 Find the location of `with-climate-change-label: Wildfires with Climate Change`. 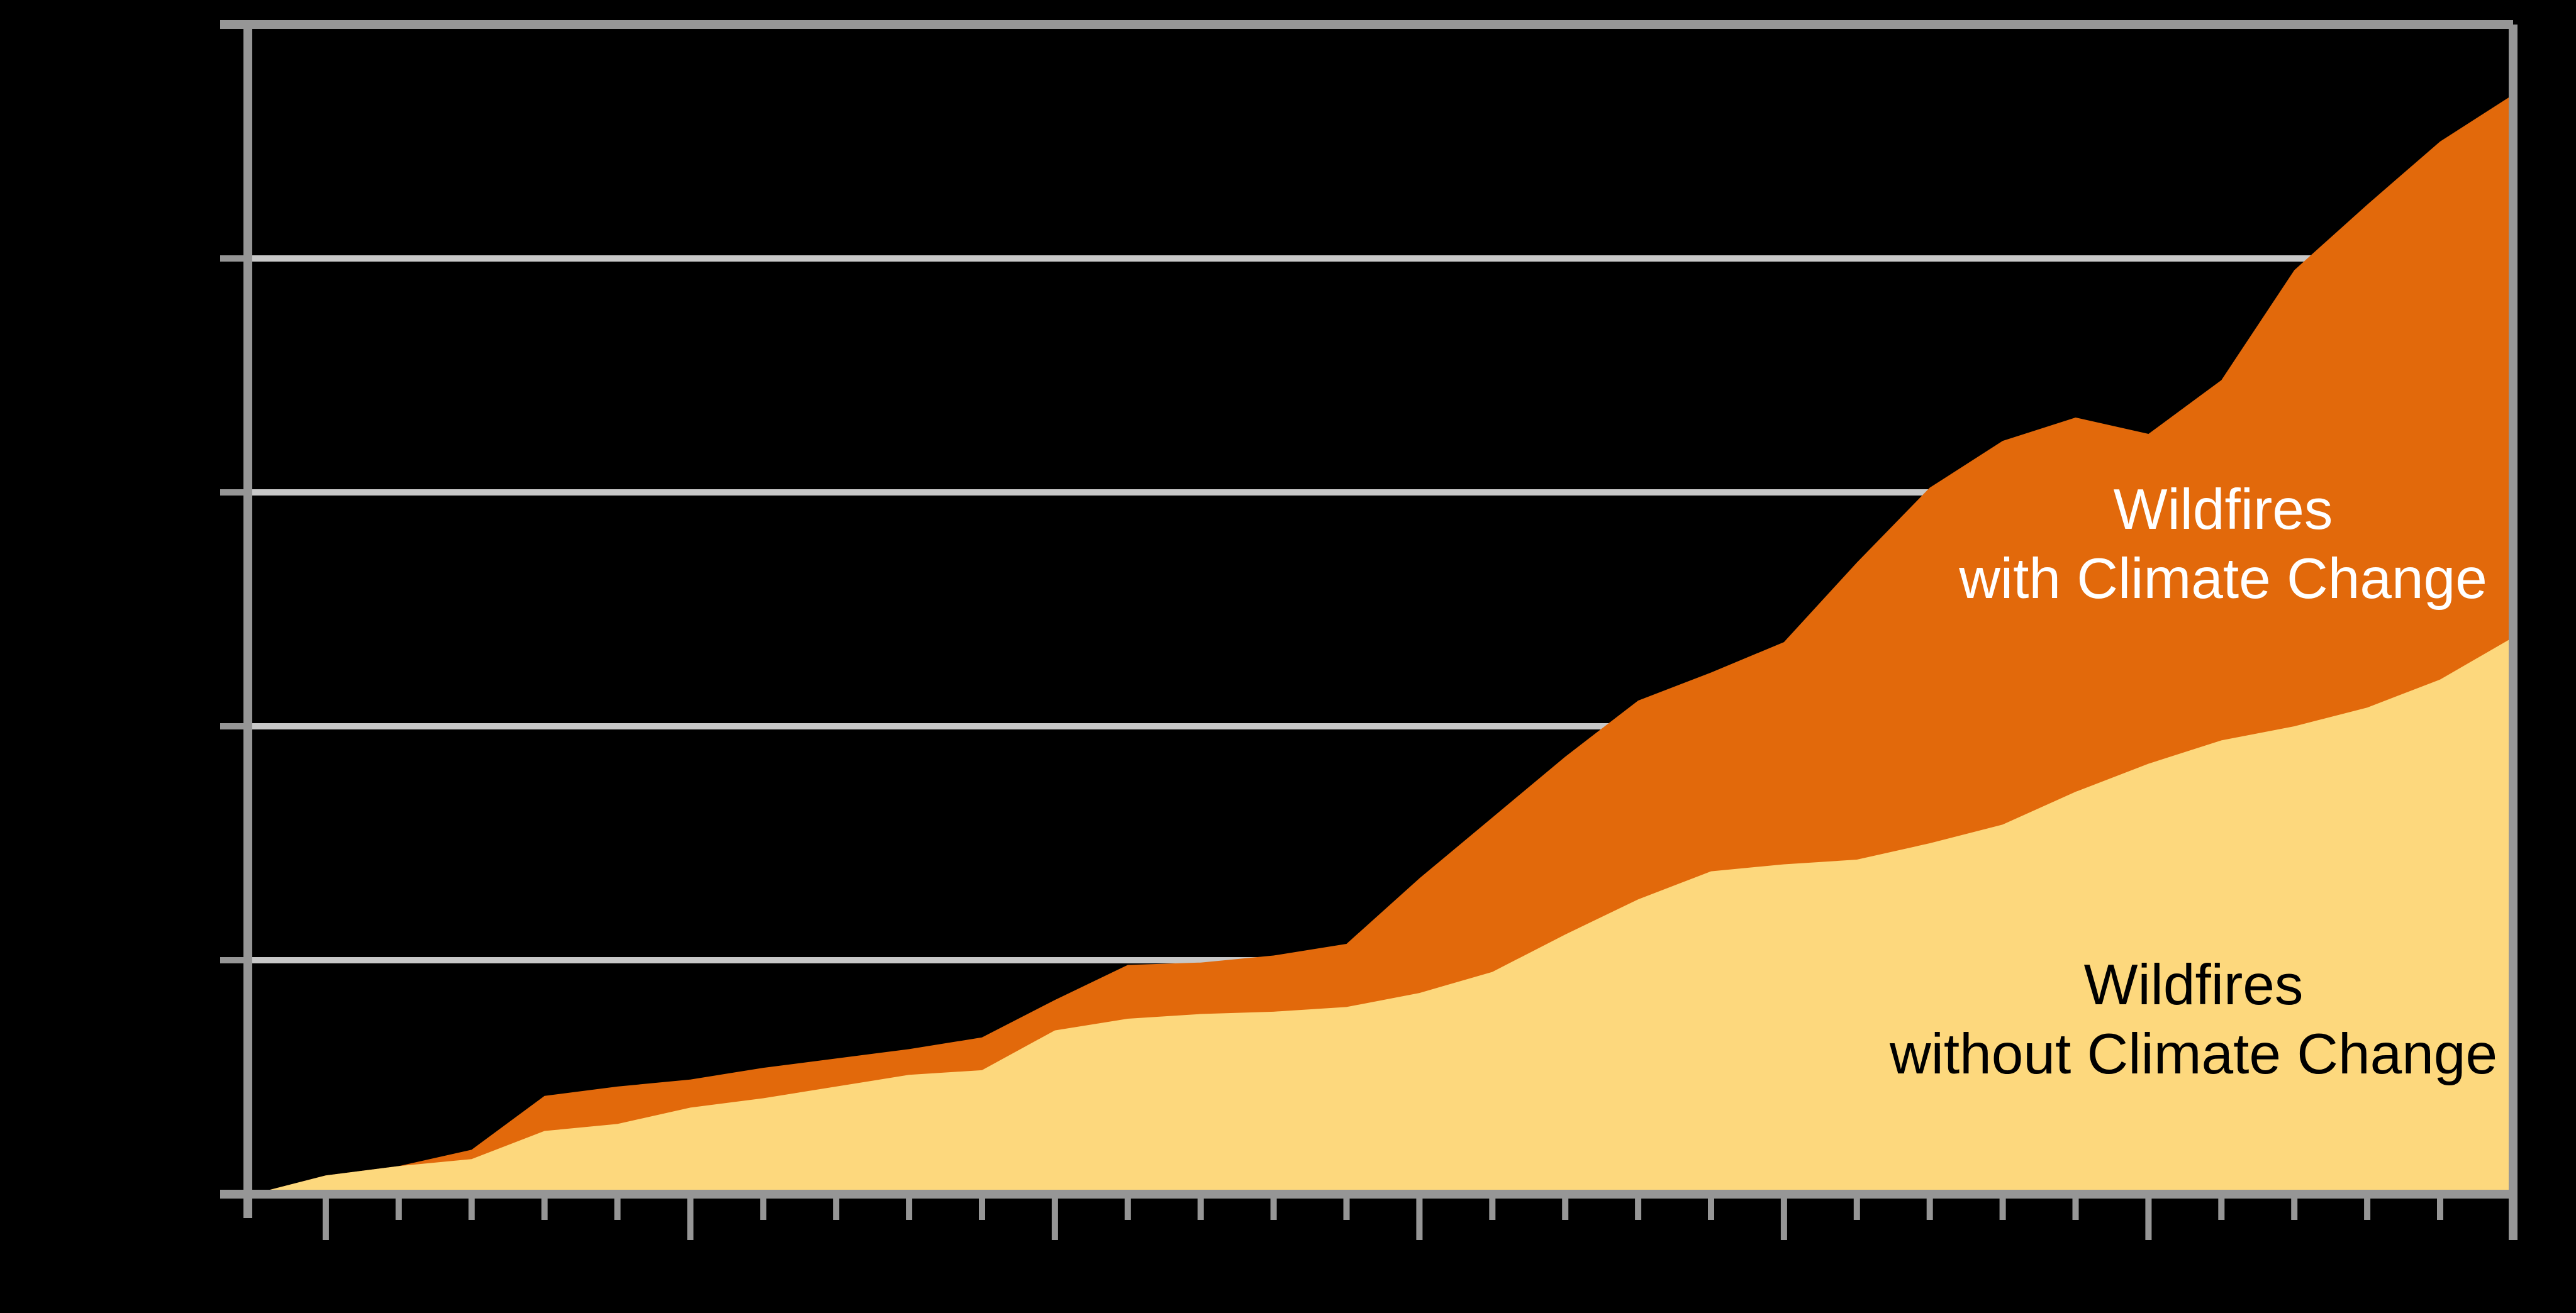

with-climate-change-label: Wildfires with Climate Change is located at coordinates (2223, 544).